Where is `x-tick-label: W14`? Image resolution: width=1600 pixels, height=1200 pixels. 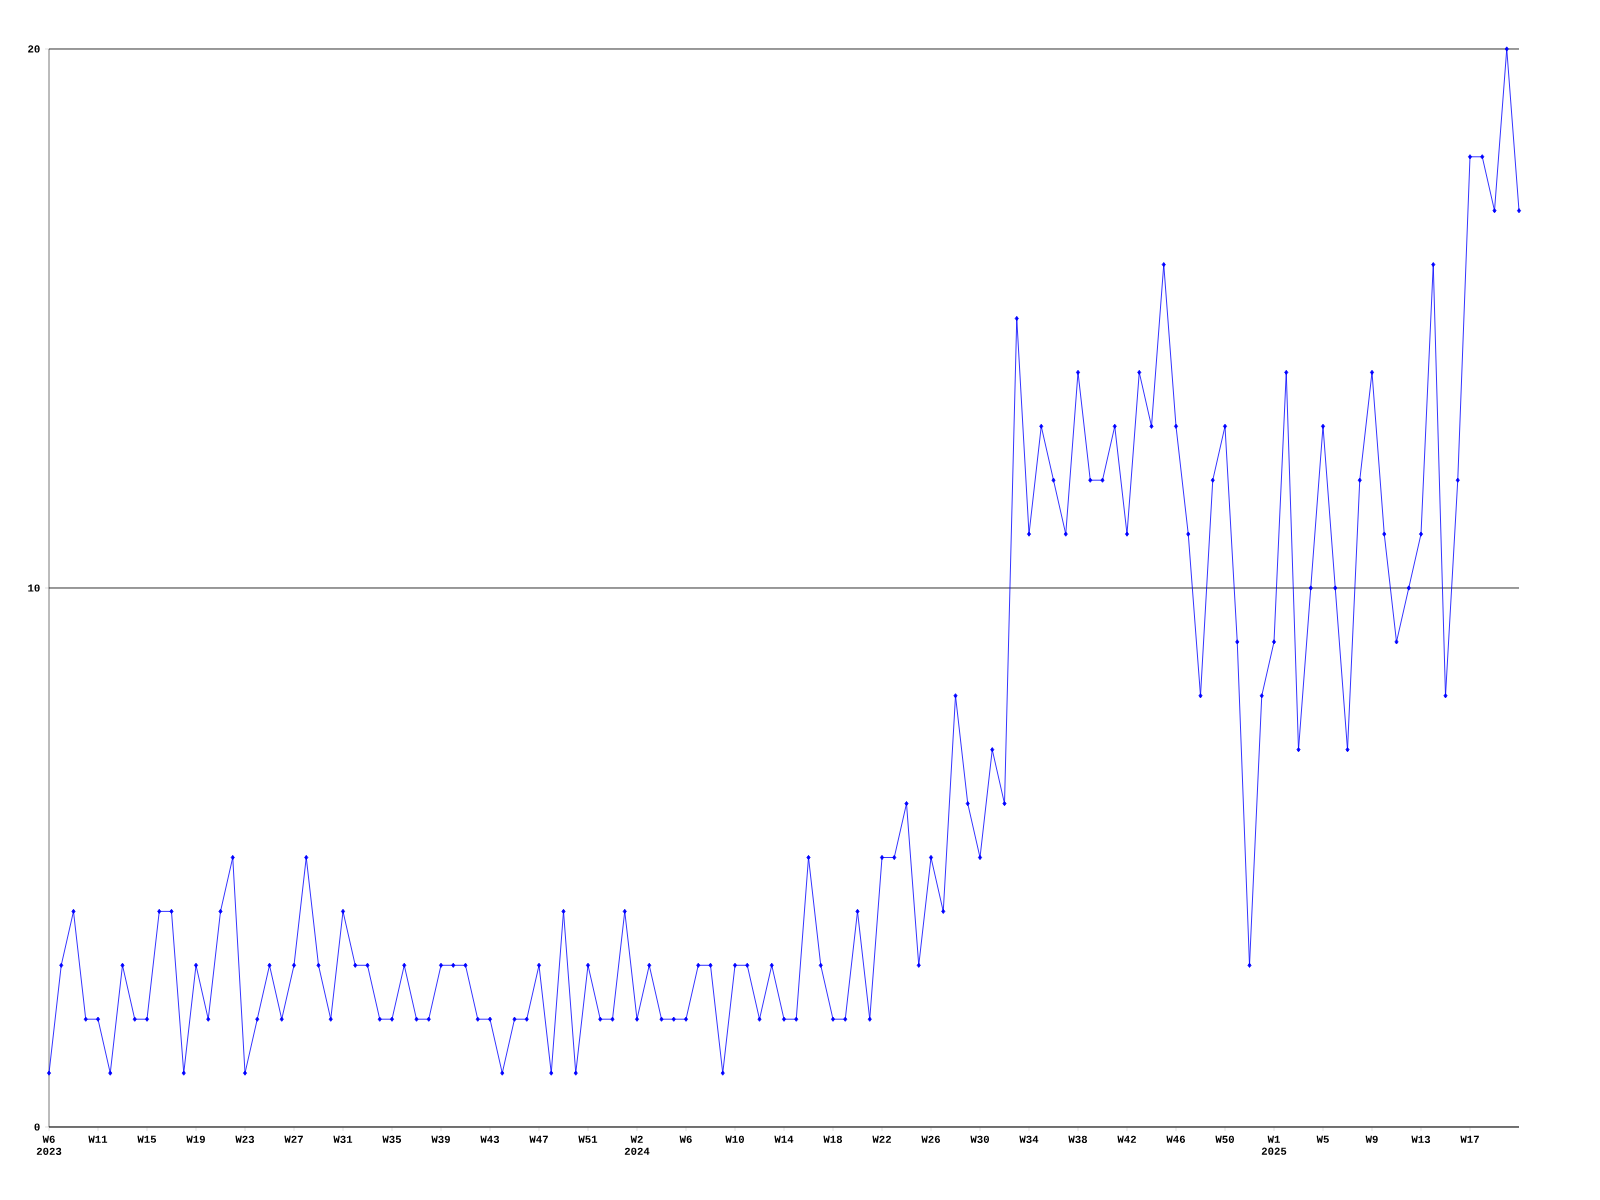
x-tick-label: W14 is located at coordinates (784, 1139).